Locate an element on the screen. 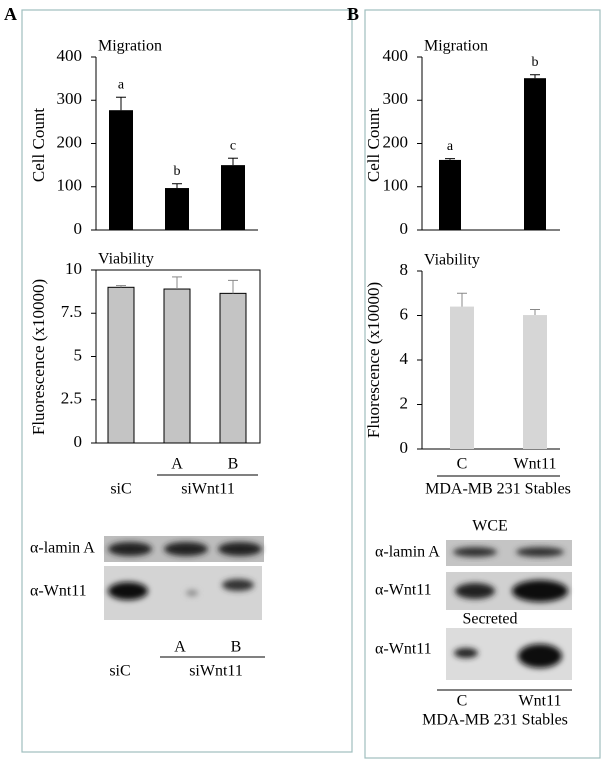 The width and height of the screenshot is (607, 773). x-tick-label: siC is located at coordinates (120, 489).